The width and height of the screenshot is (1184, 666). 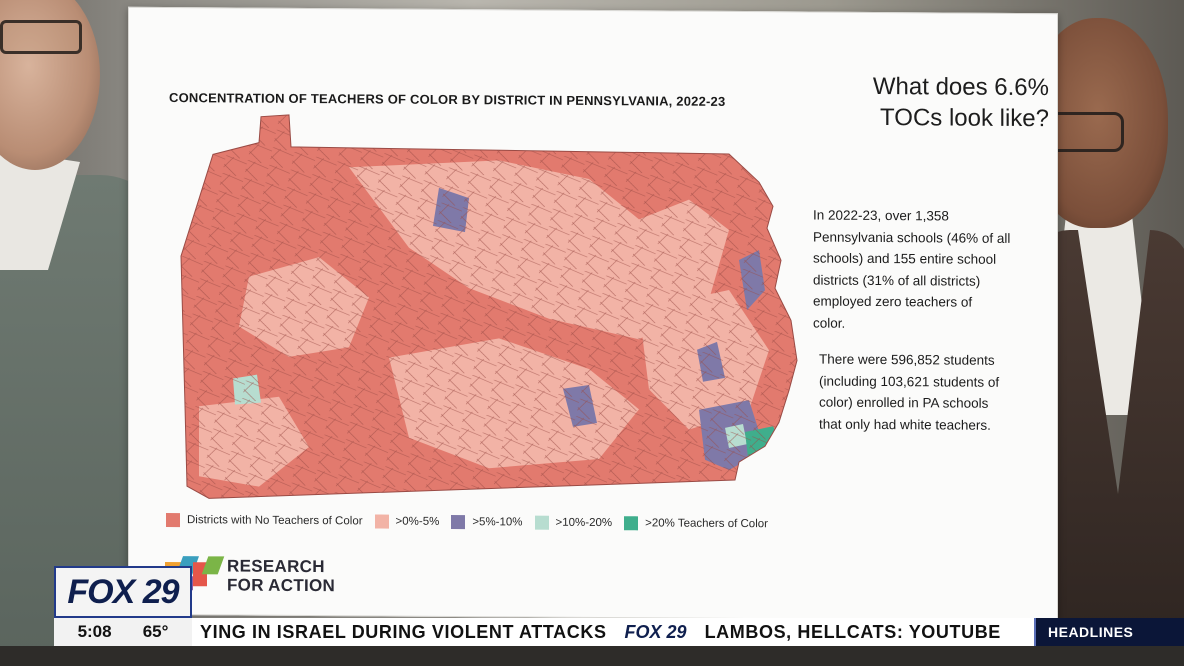 What do you see at coordinates (829, 323) in the screenshot?
I see `stat-line: color.` at bounding box center [829, 323].